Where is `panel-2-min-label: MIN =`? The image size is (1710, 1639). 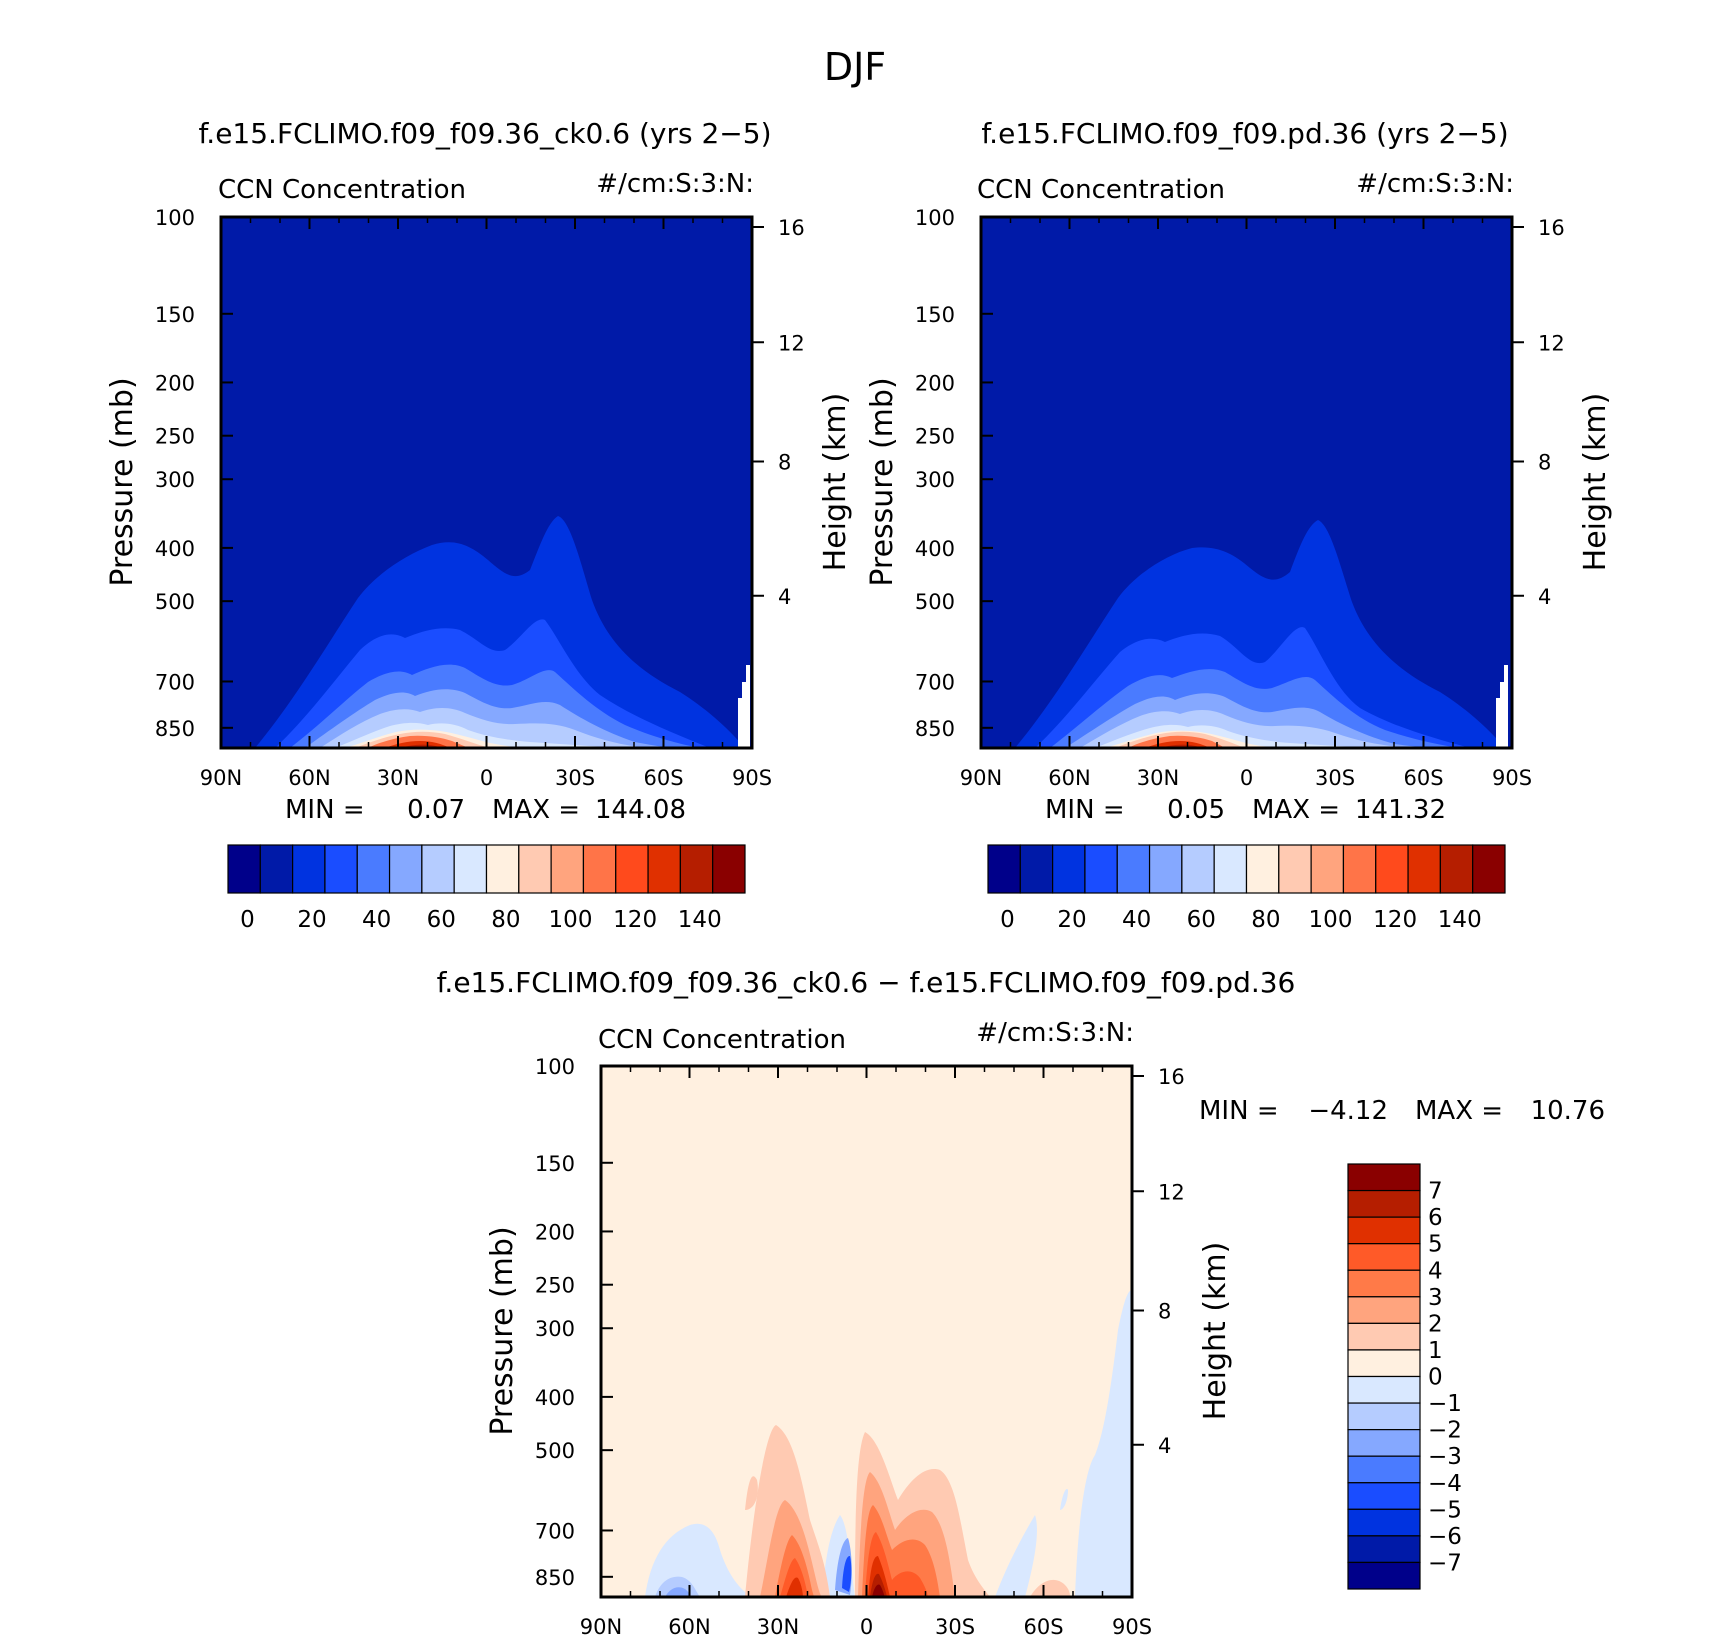
panel-2-min-label: MIN = is located at coordinates (1085, 810).